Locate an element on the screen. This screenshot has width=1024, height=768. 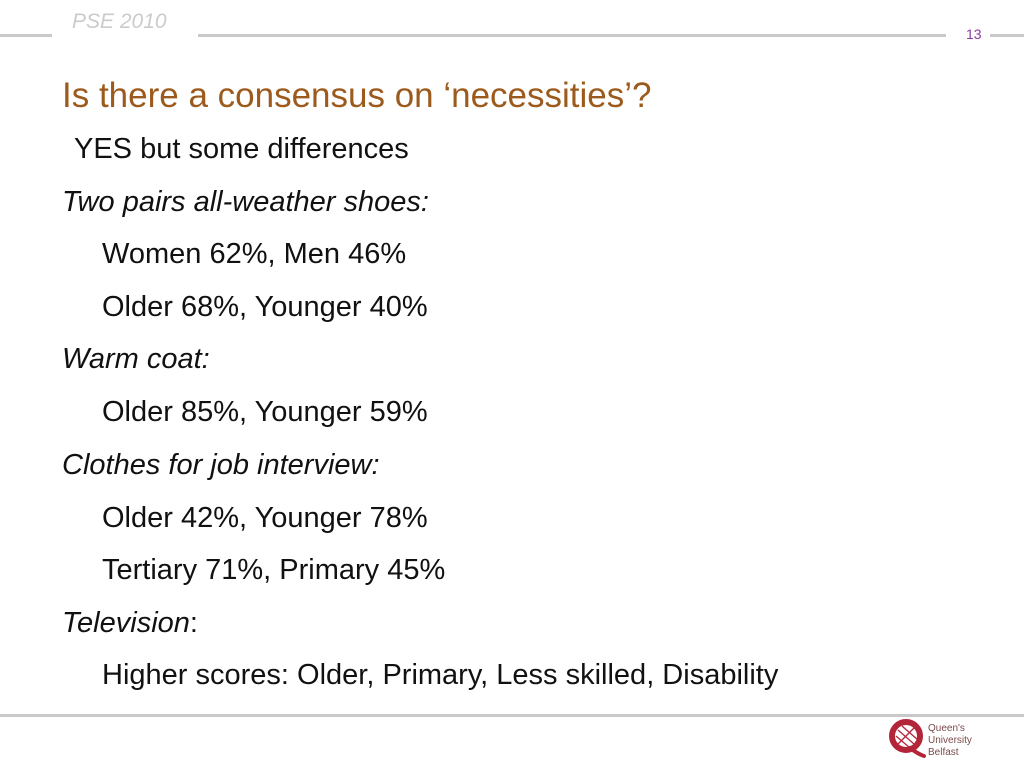
header-label: PSE 2010 is located at coordinates (119, 21).